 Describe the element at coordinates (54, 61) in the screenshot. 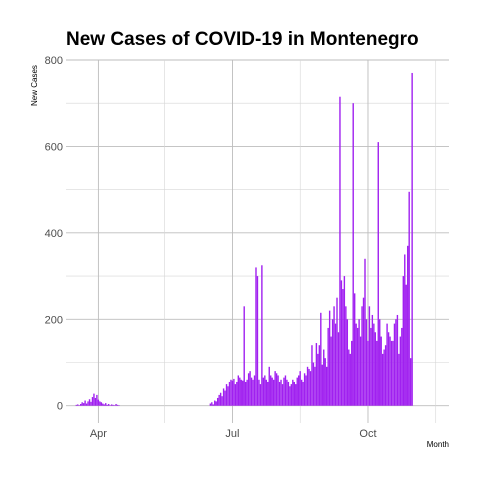

I see `y-tick-label: 800` at that location.